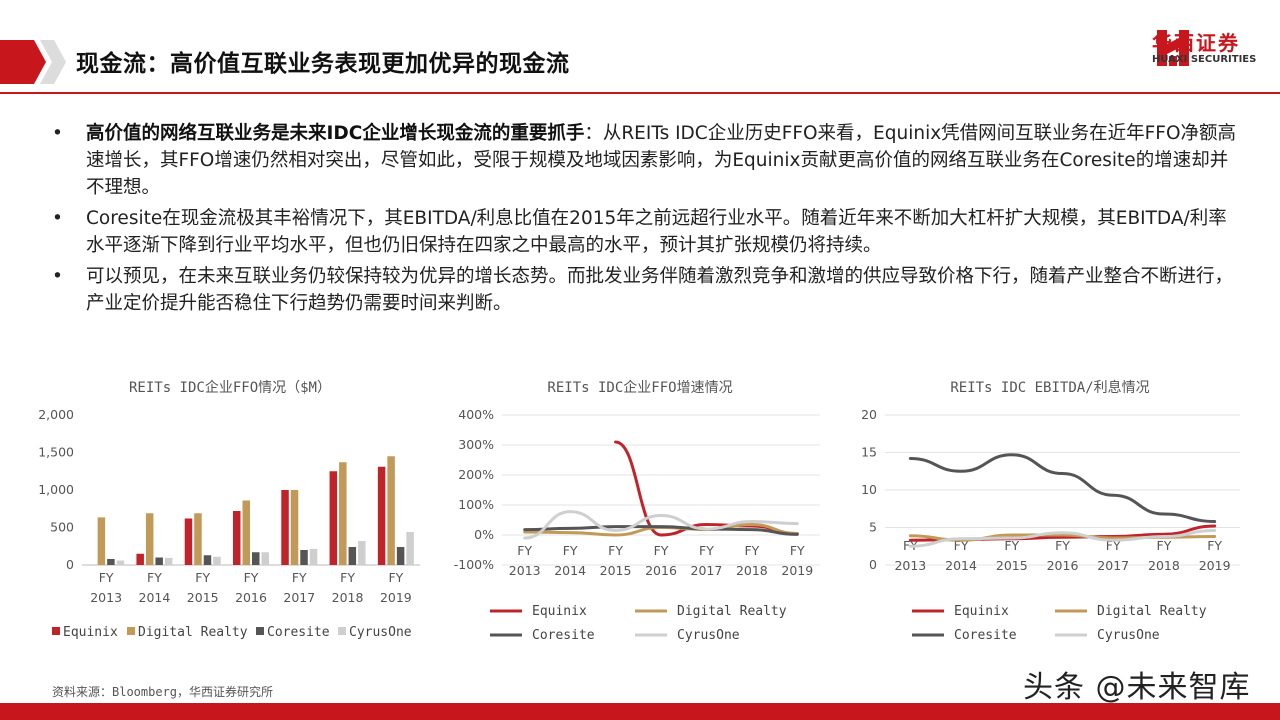 This screenshot has height=720, width=1280. I want to click on y-tick-label: 500, so click(62, 527).